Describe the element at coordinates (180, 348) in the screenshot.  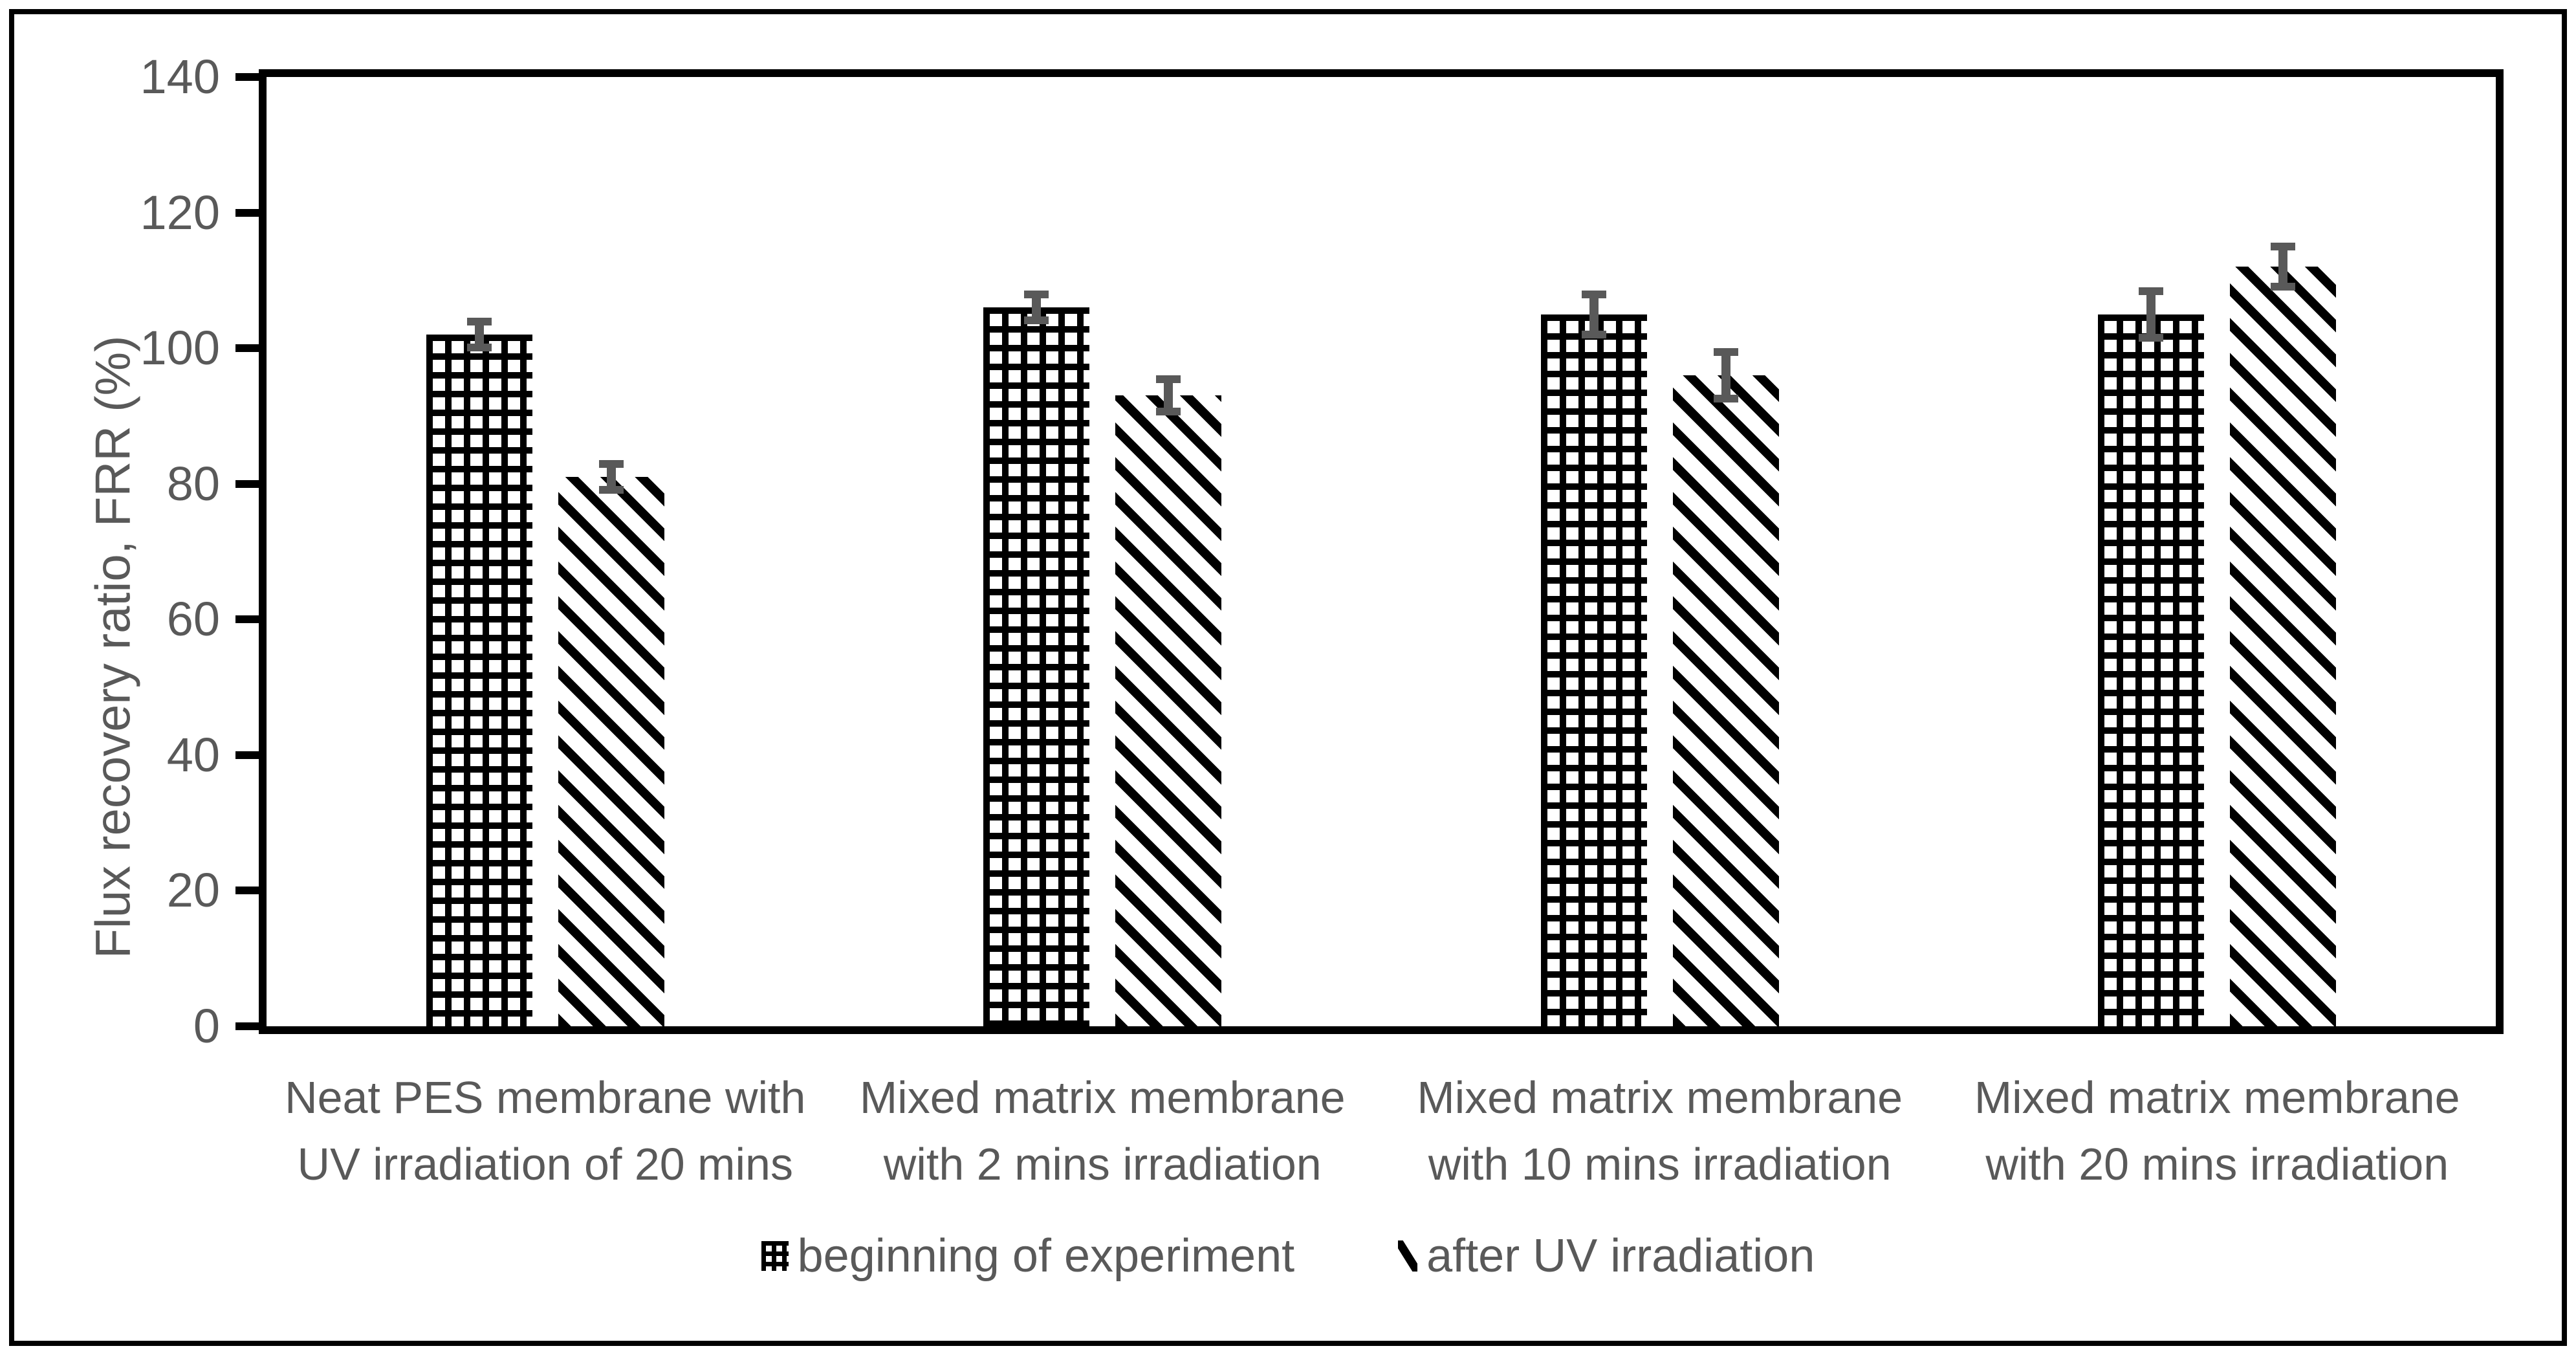
I see `y-axis-tick-label: 100` at that location.